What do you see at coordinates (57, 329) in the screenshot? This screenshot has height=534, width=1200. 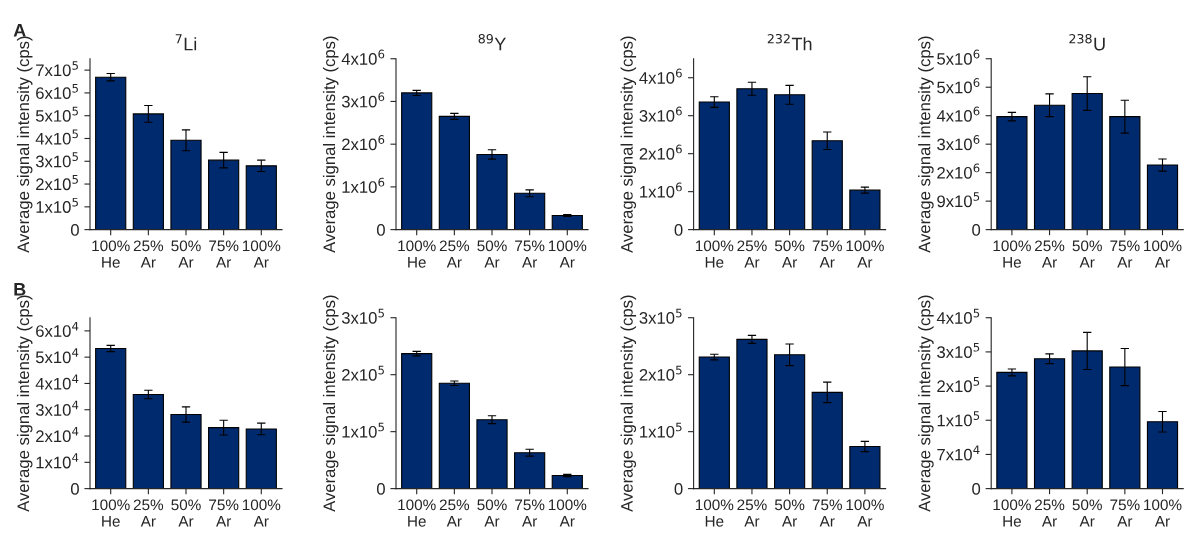 I see `y-tick-label: 6x10$^{4}$` at bounding box center [57, 329].